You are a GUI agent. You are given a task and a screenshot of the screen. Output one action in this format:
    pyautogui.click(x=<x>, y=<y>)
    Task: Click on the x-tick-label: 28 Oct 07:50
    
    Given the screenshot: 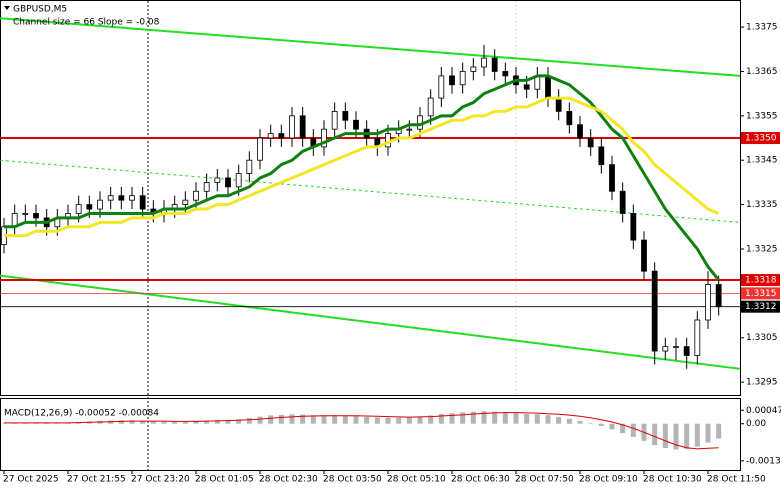 What is the action you would take?
    pyautogui.click(x=544, y=480)
    